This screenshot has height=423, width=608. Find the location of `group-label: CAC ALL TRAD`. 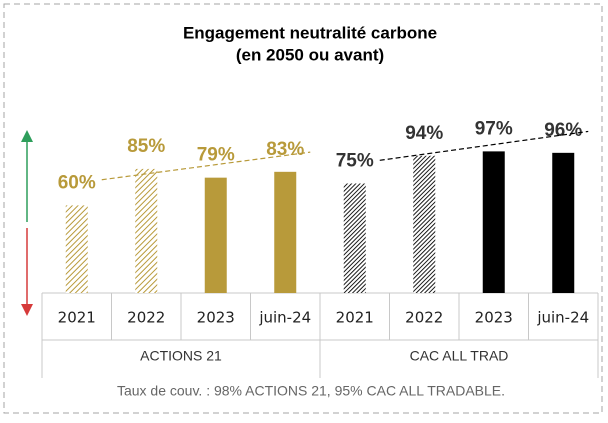

group-label: CAC ALL TRAD is located at coordinates (459, 356).